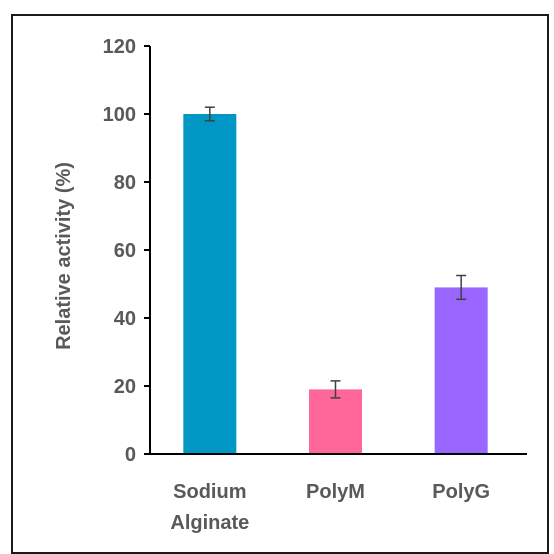 The width and height of the screenshot is (554, 554). I want to click on y-tick-label: 100, so click(119, 115).